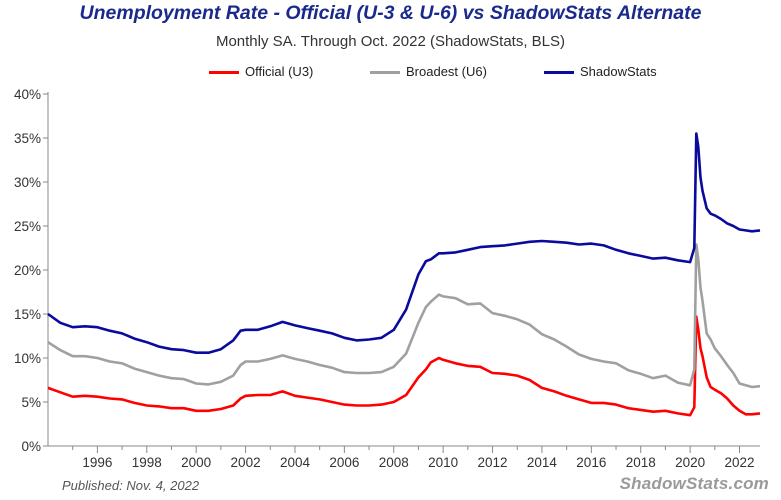  What do you see at coordinates (27, 182) in the screenshot?
I see `y-tick-label: 30%` at bounding box center [27, 182].